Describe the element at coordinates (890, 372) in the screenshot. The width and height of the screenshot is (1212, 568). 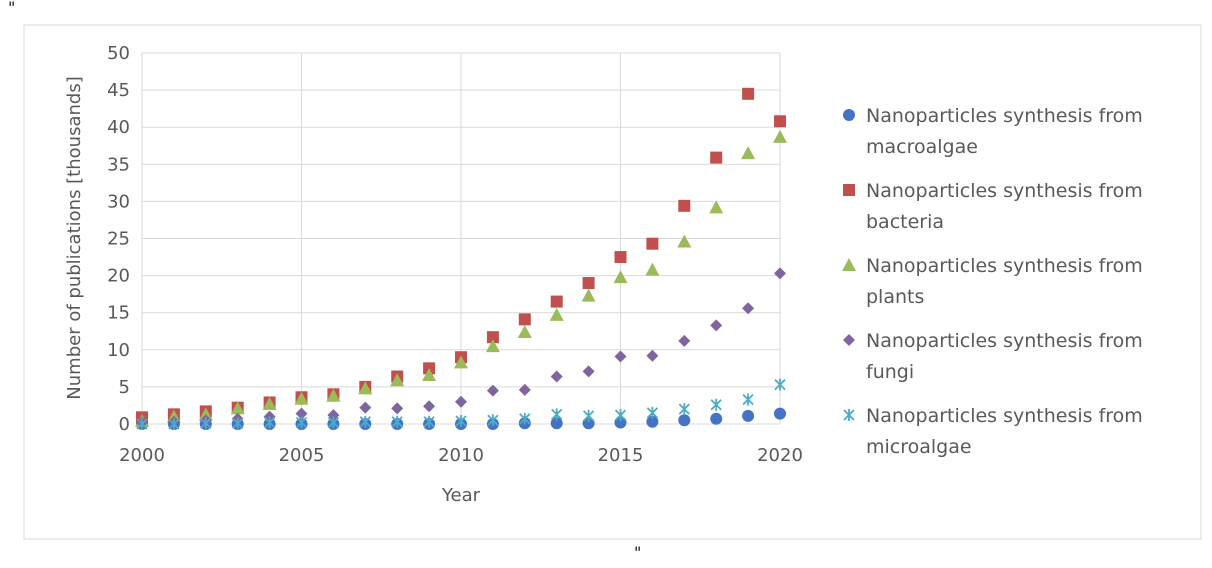
I see `legend-label: fungi` at that location.